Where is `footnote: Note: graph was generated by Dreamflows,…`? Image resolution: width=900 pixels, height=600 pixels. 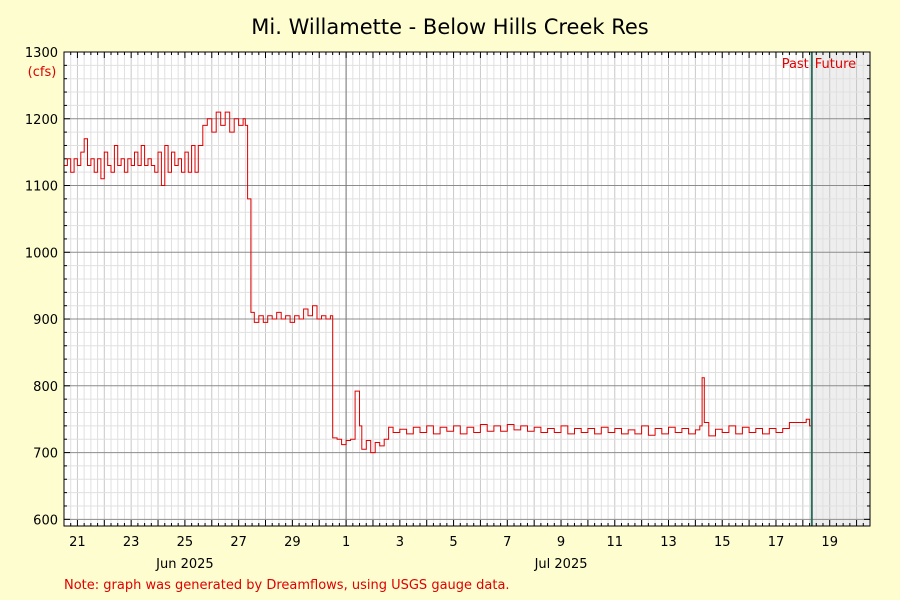
footnote: Note: graph was generated by Dreamflows,… is located at coordinates (287, 585).